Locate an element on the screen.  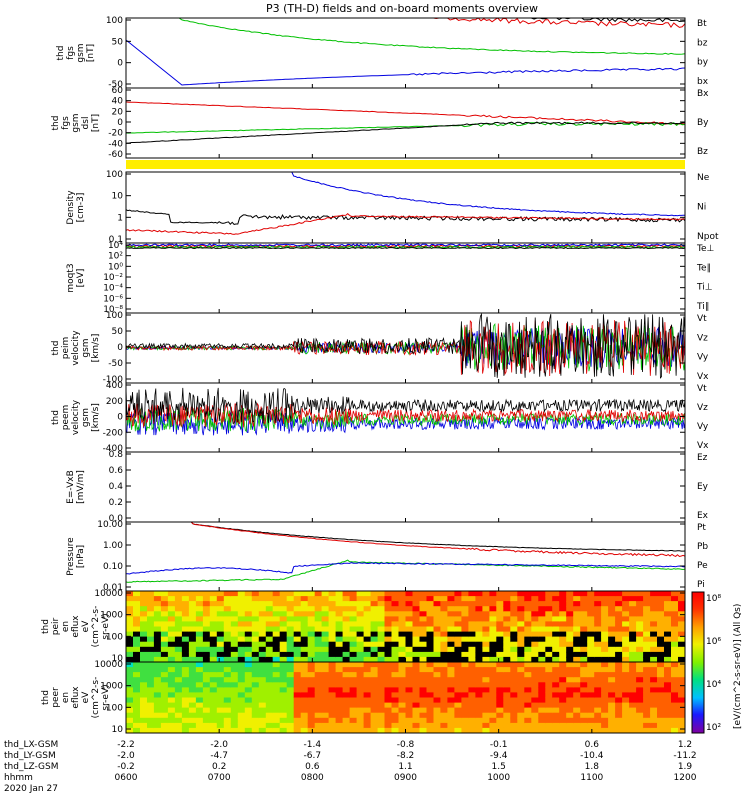
ytick-label: 10 is located at coordinates (118, 730).